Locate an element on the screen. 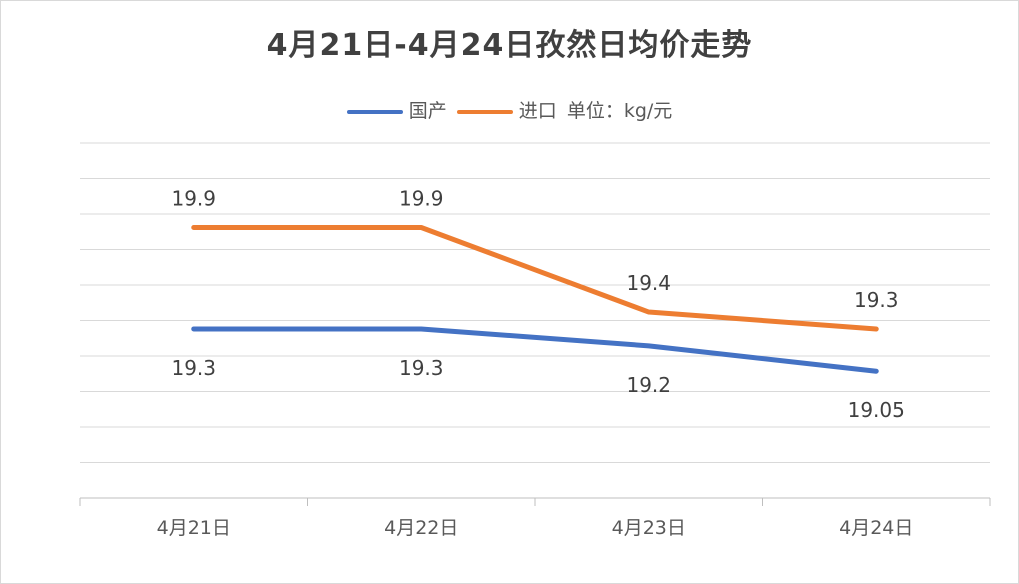 This screenshot has height=584, width=1019. x-tick-label: 4月21日 is located at coordinates (194, 528).